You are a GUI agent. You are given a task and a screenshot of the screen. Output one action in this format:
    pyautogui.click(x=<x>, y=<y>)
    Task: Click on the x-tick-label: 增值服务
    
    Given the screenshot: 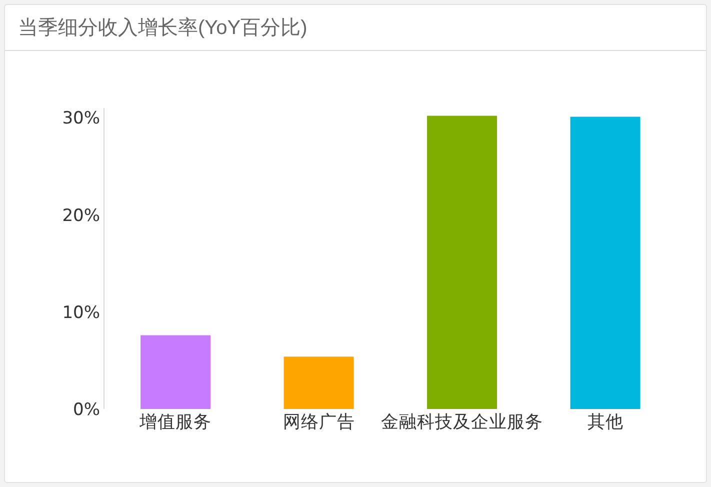 What is the action you would take?
    pyautogui.click(x=175, y=421)
    